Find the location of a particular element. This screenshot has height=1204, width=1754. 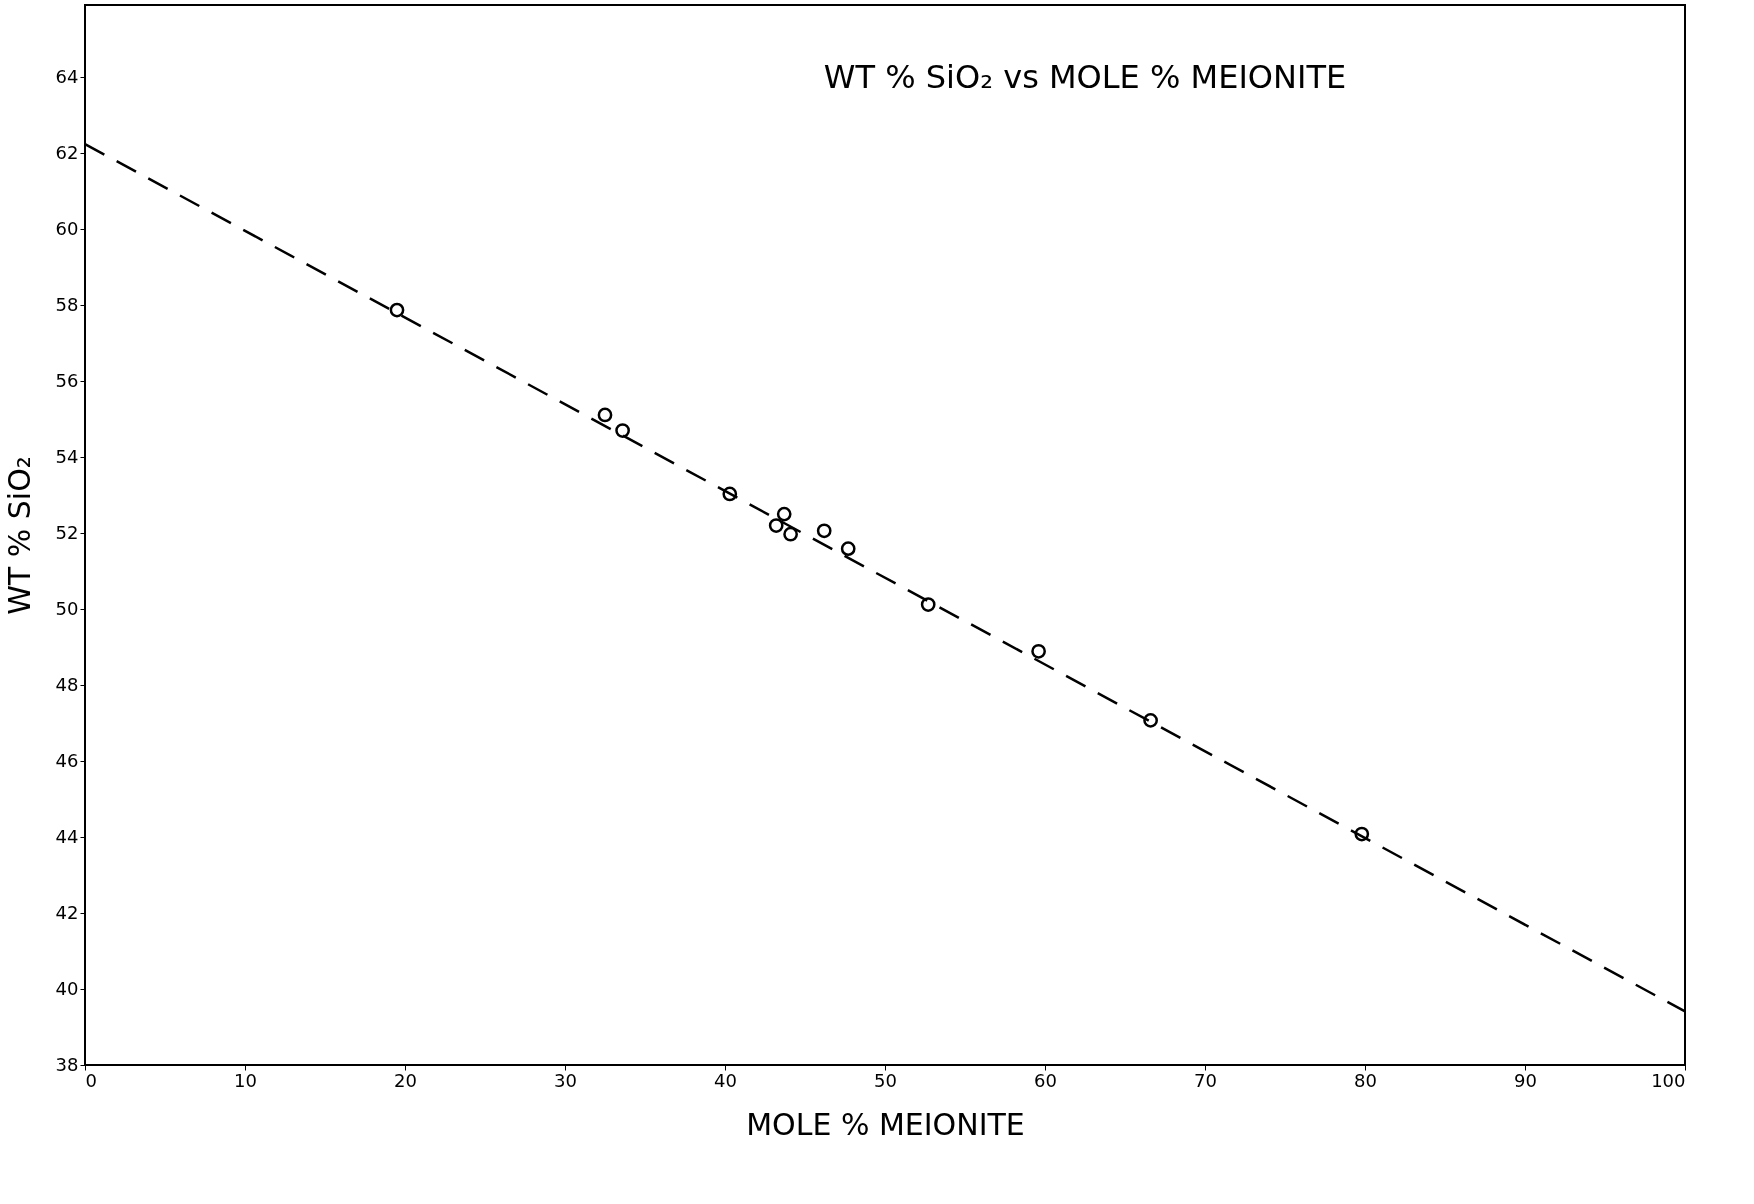

y-tick-label: 62 is located at coordinates (67, 152).